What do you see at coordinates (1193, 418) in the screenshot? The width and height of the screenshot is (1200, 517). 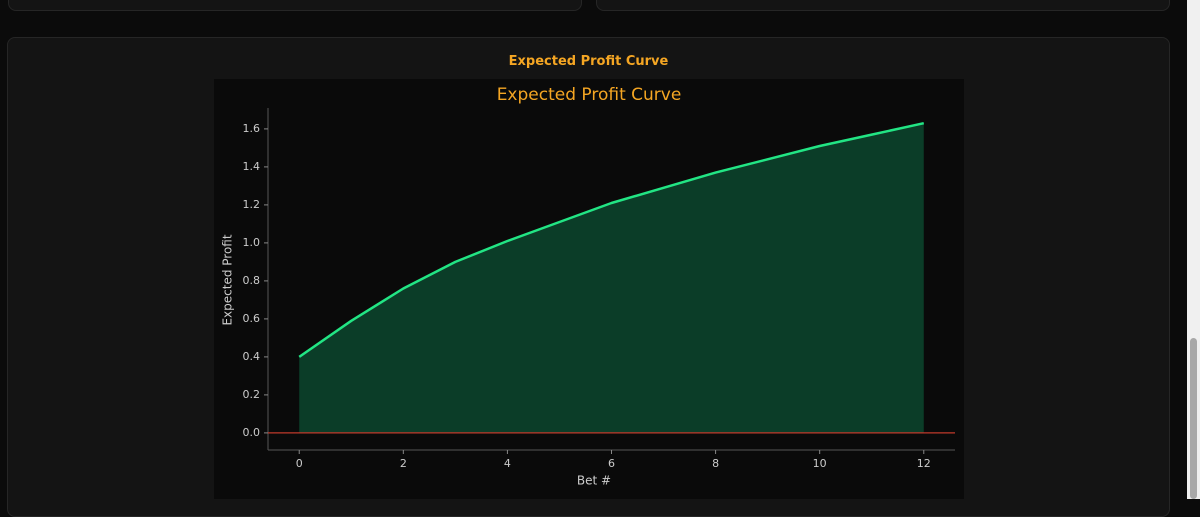 I see `scrollbar-thumb` at bounding box center [1193, 418].